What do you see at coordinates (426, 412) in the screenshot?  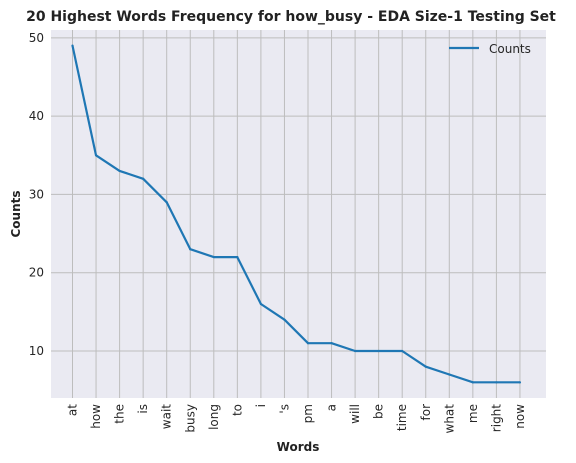 I see `x-tick-label: for` at bounding box center [426, 412].